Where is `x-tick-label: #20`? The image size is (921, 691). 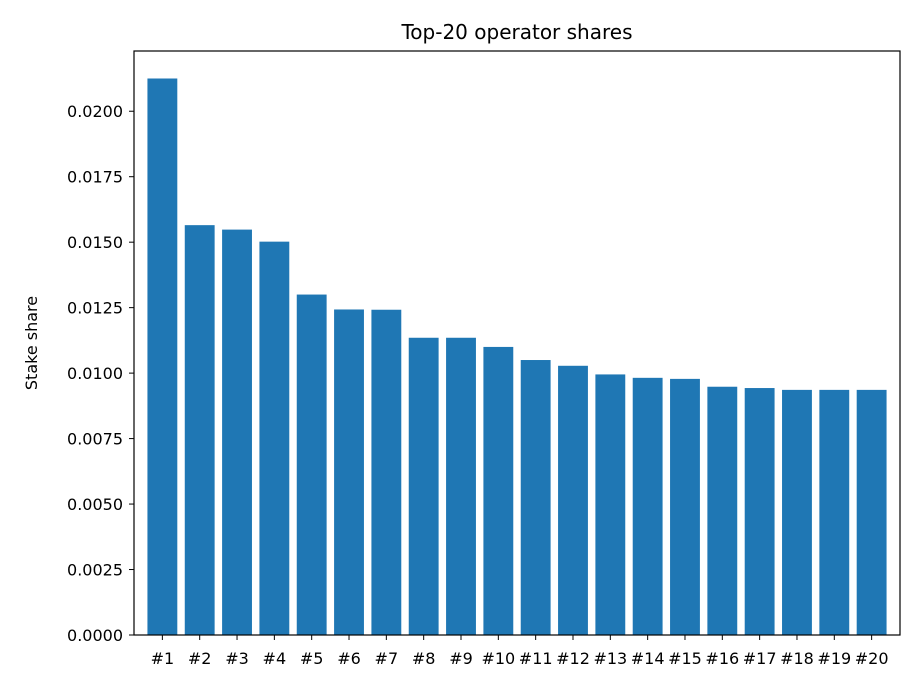
x-tick-label: #20 is located at coordinates (872, 658).